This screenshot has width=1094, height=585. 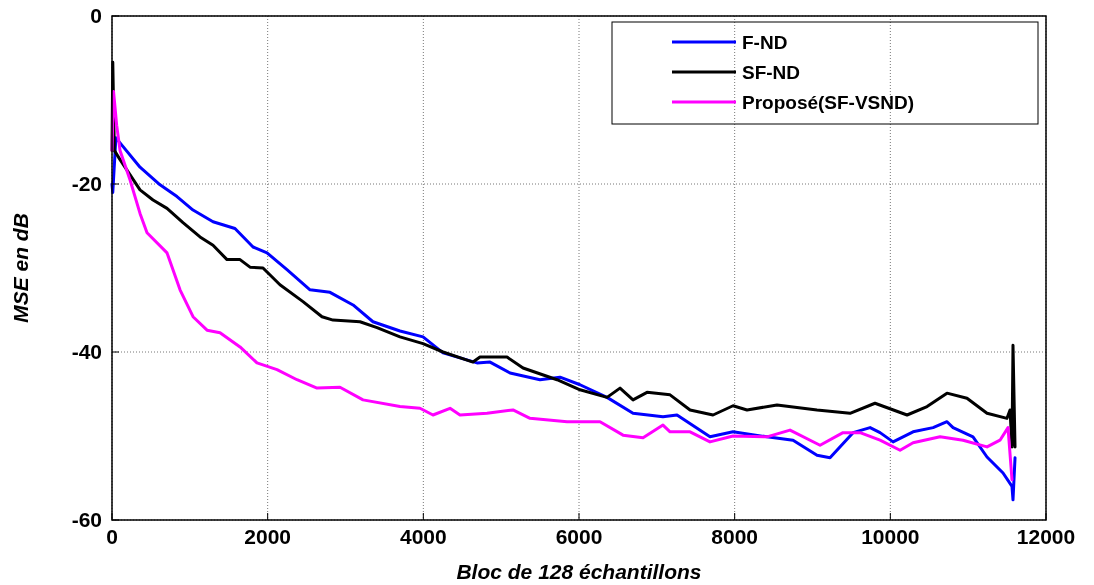 I want to click on x-tick-label: 2000, so click(x=268, y=536).